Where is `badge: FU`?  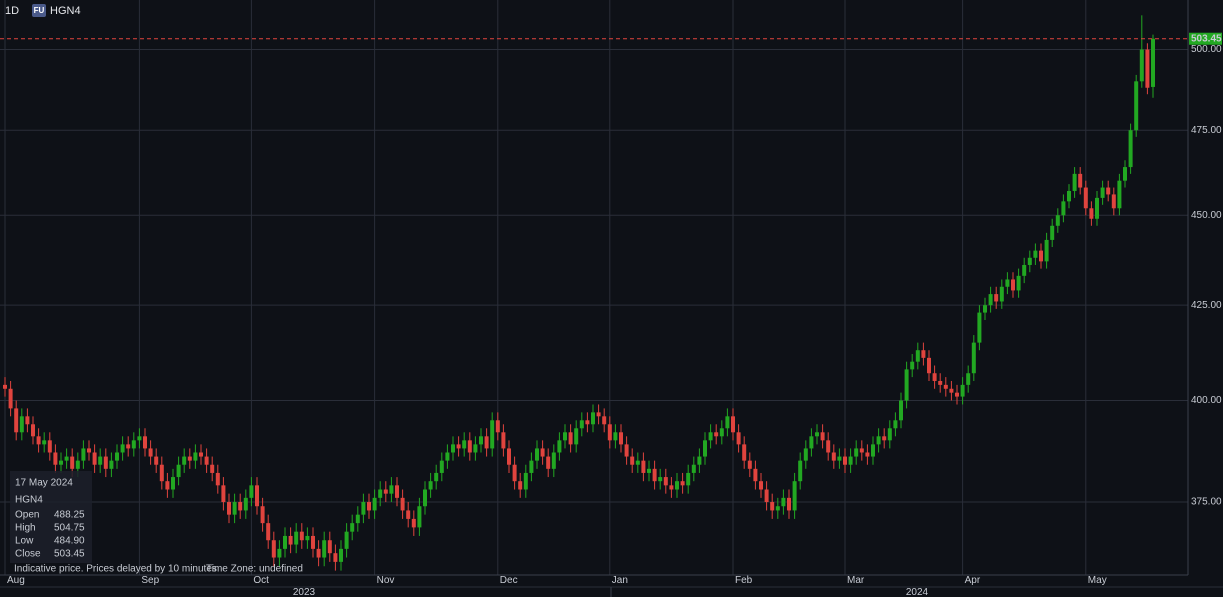
badge: FU is located at coordinates (39, 10).